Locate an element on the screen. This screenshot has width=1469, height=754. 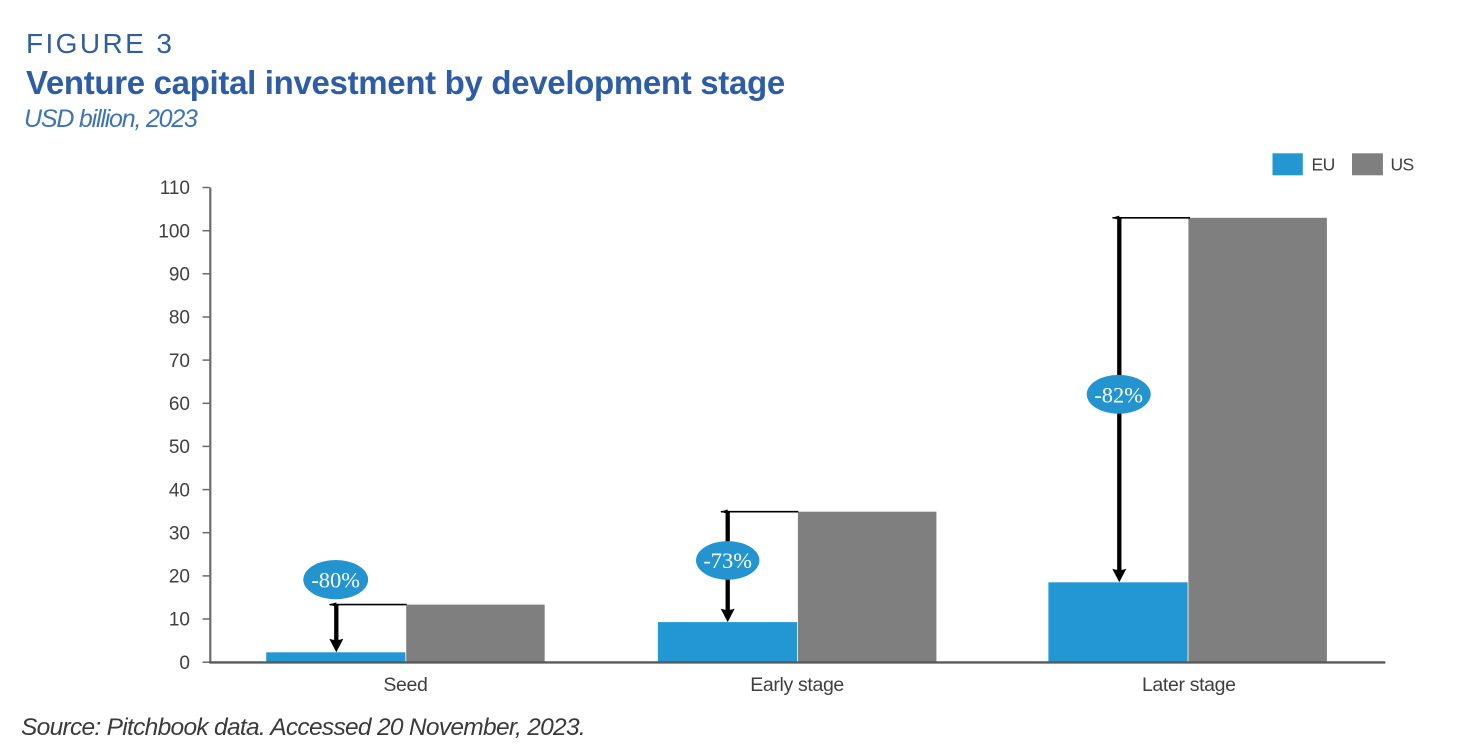
svg-text: 100 is located at coordinates (174, 231).